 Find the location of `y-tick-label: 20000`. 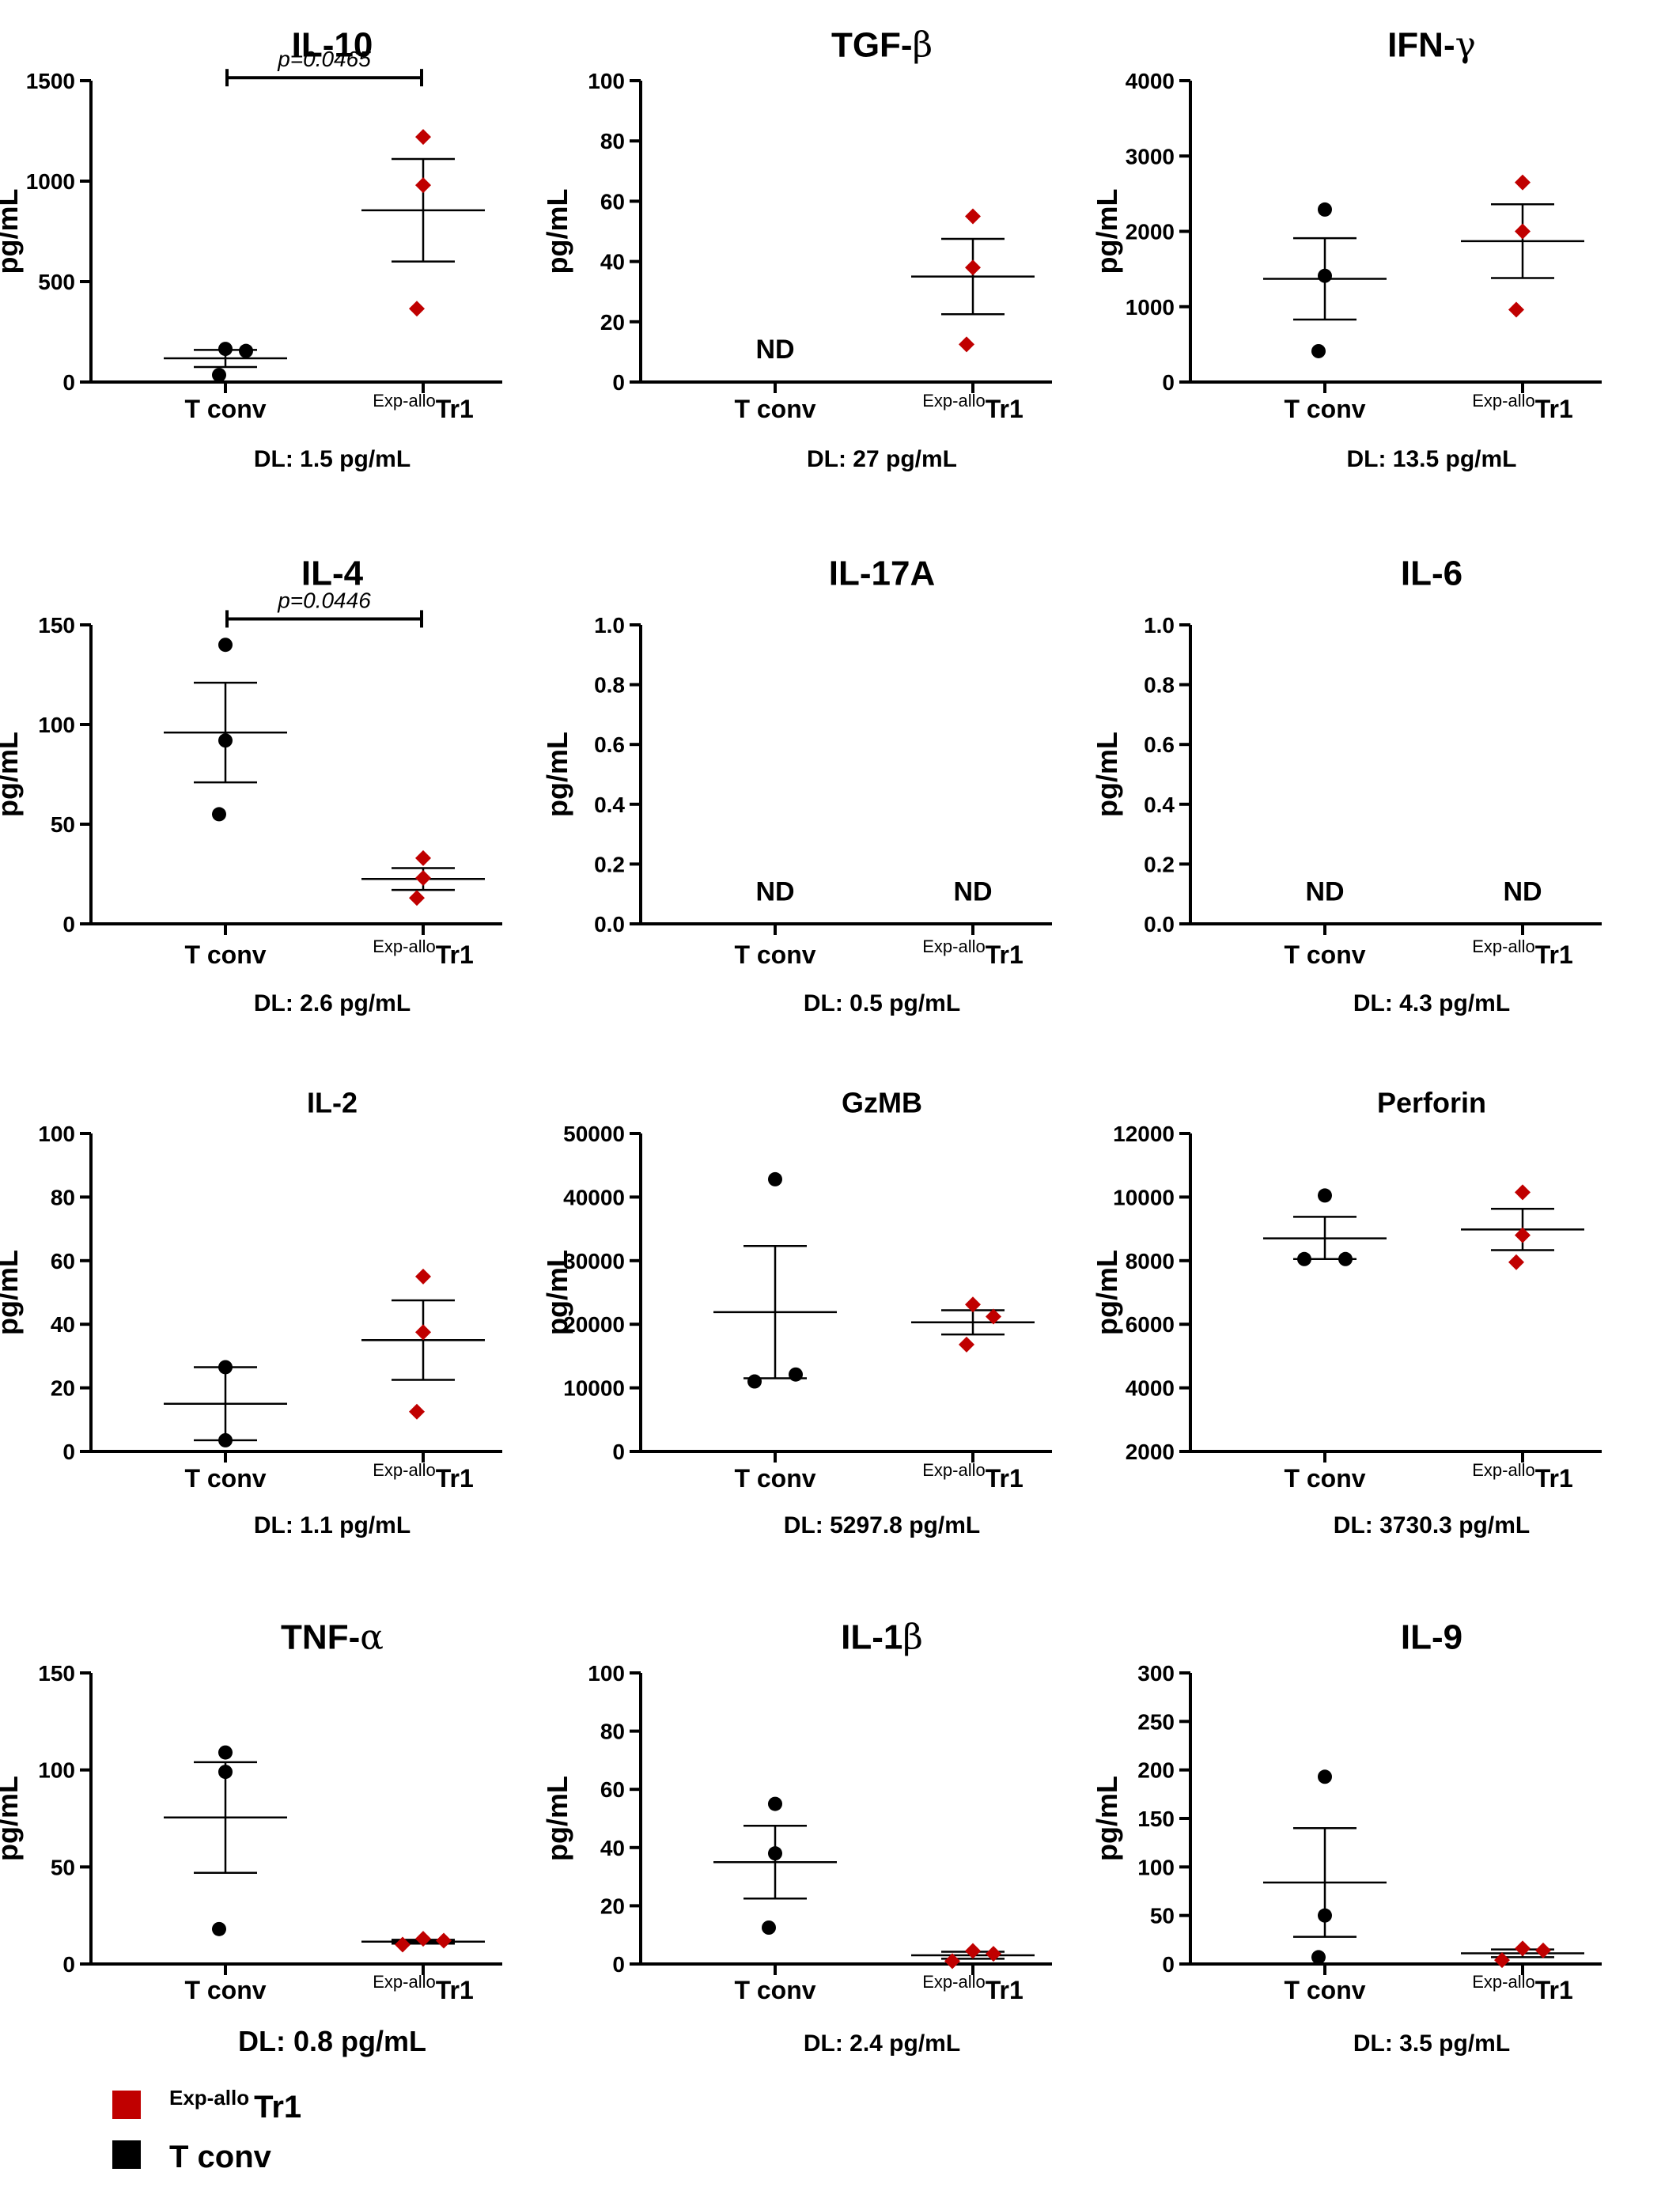

y-tick-label: 20000 is located at coordinates (594, 1324).